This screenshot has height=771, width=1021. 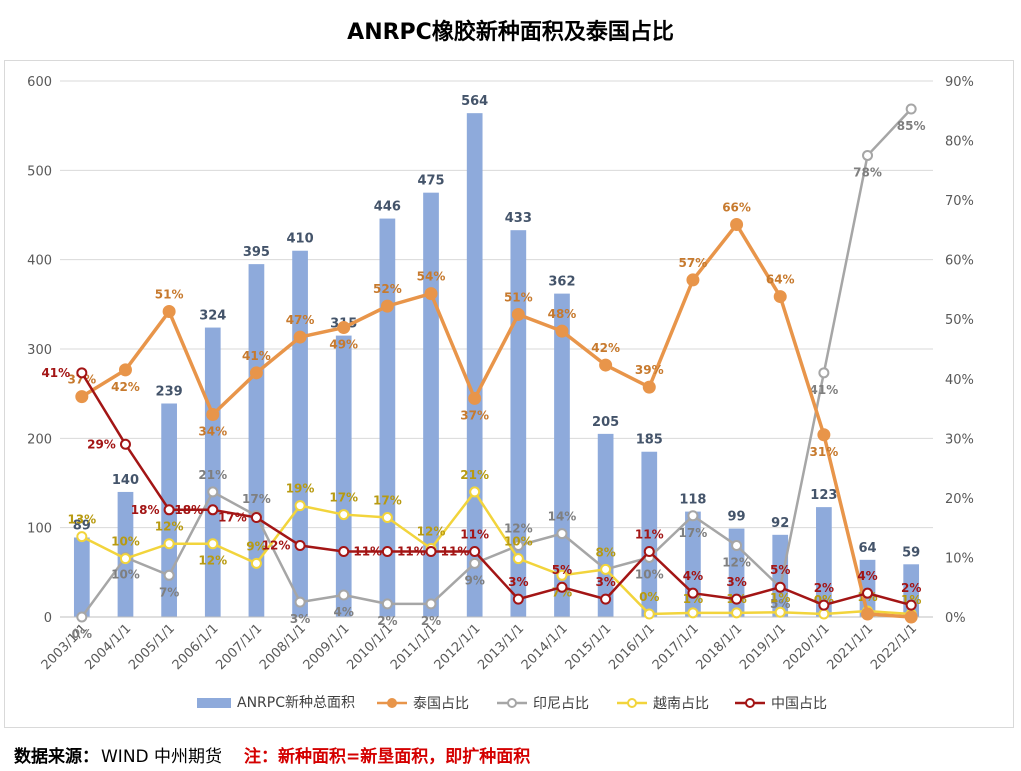 I want to click on x-tick-label: 2015/1/1, so click(x=589, y=647).